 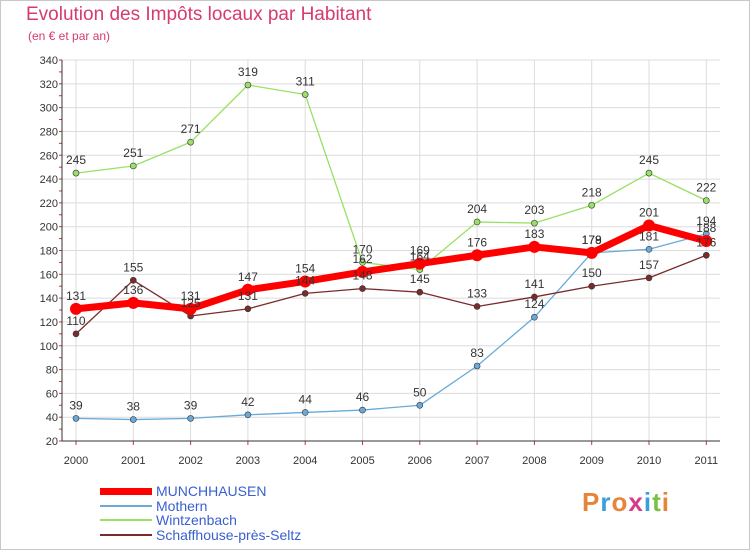 I want to click on data-label-munchhausen: 188, so click(x=706, y=228).